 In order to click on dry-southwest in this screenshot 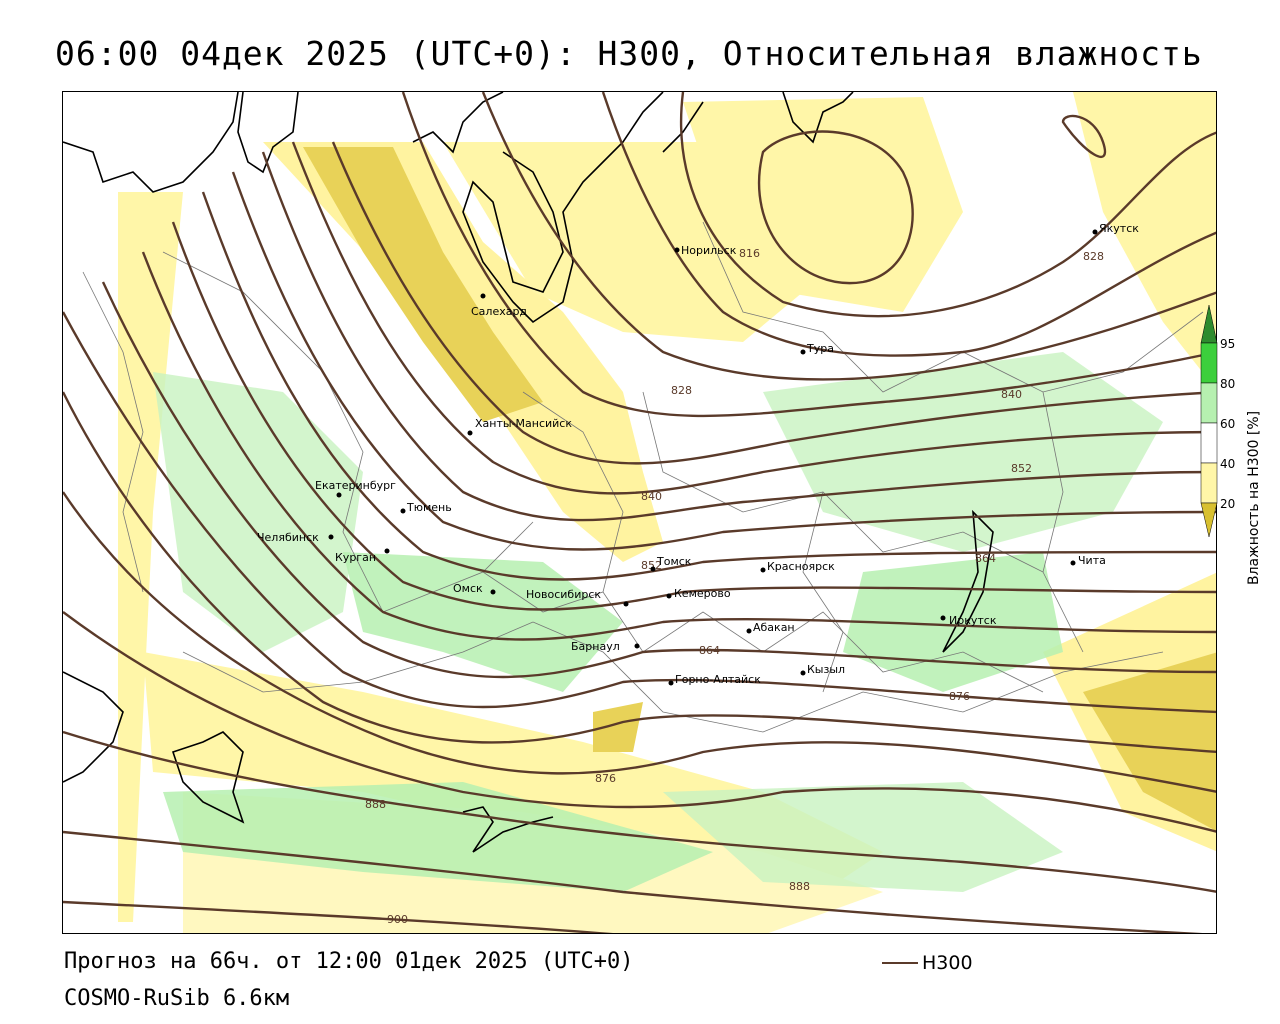, I will do `click(513, 772)`.